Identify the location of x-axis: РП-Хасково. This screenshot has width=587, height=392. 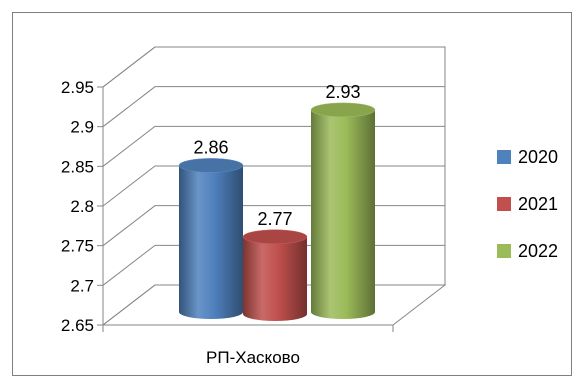
(248, 346).